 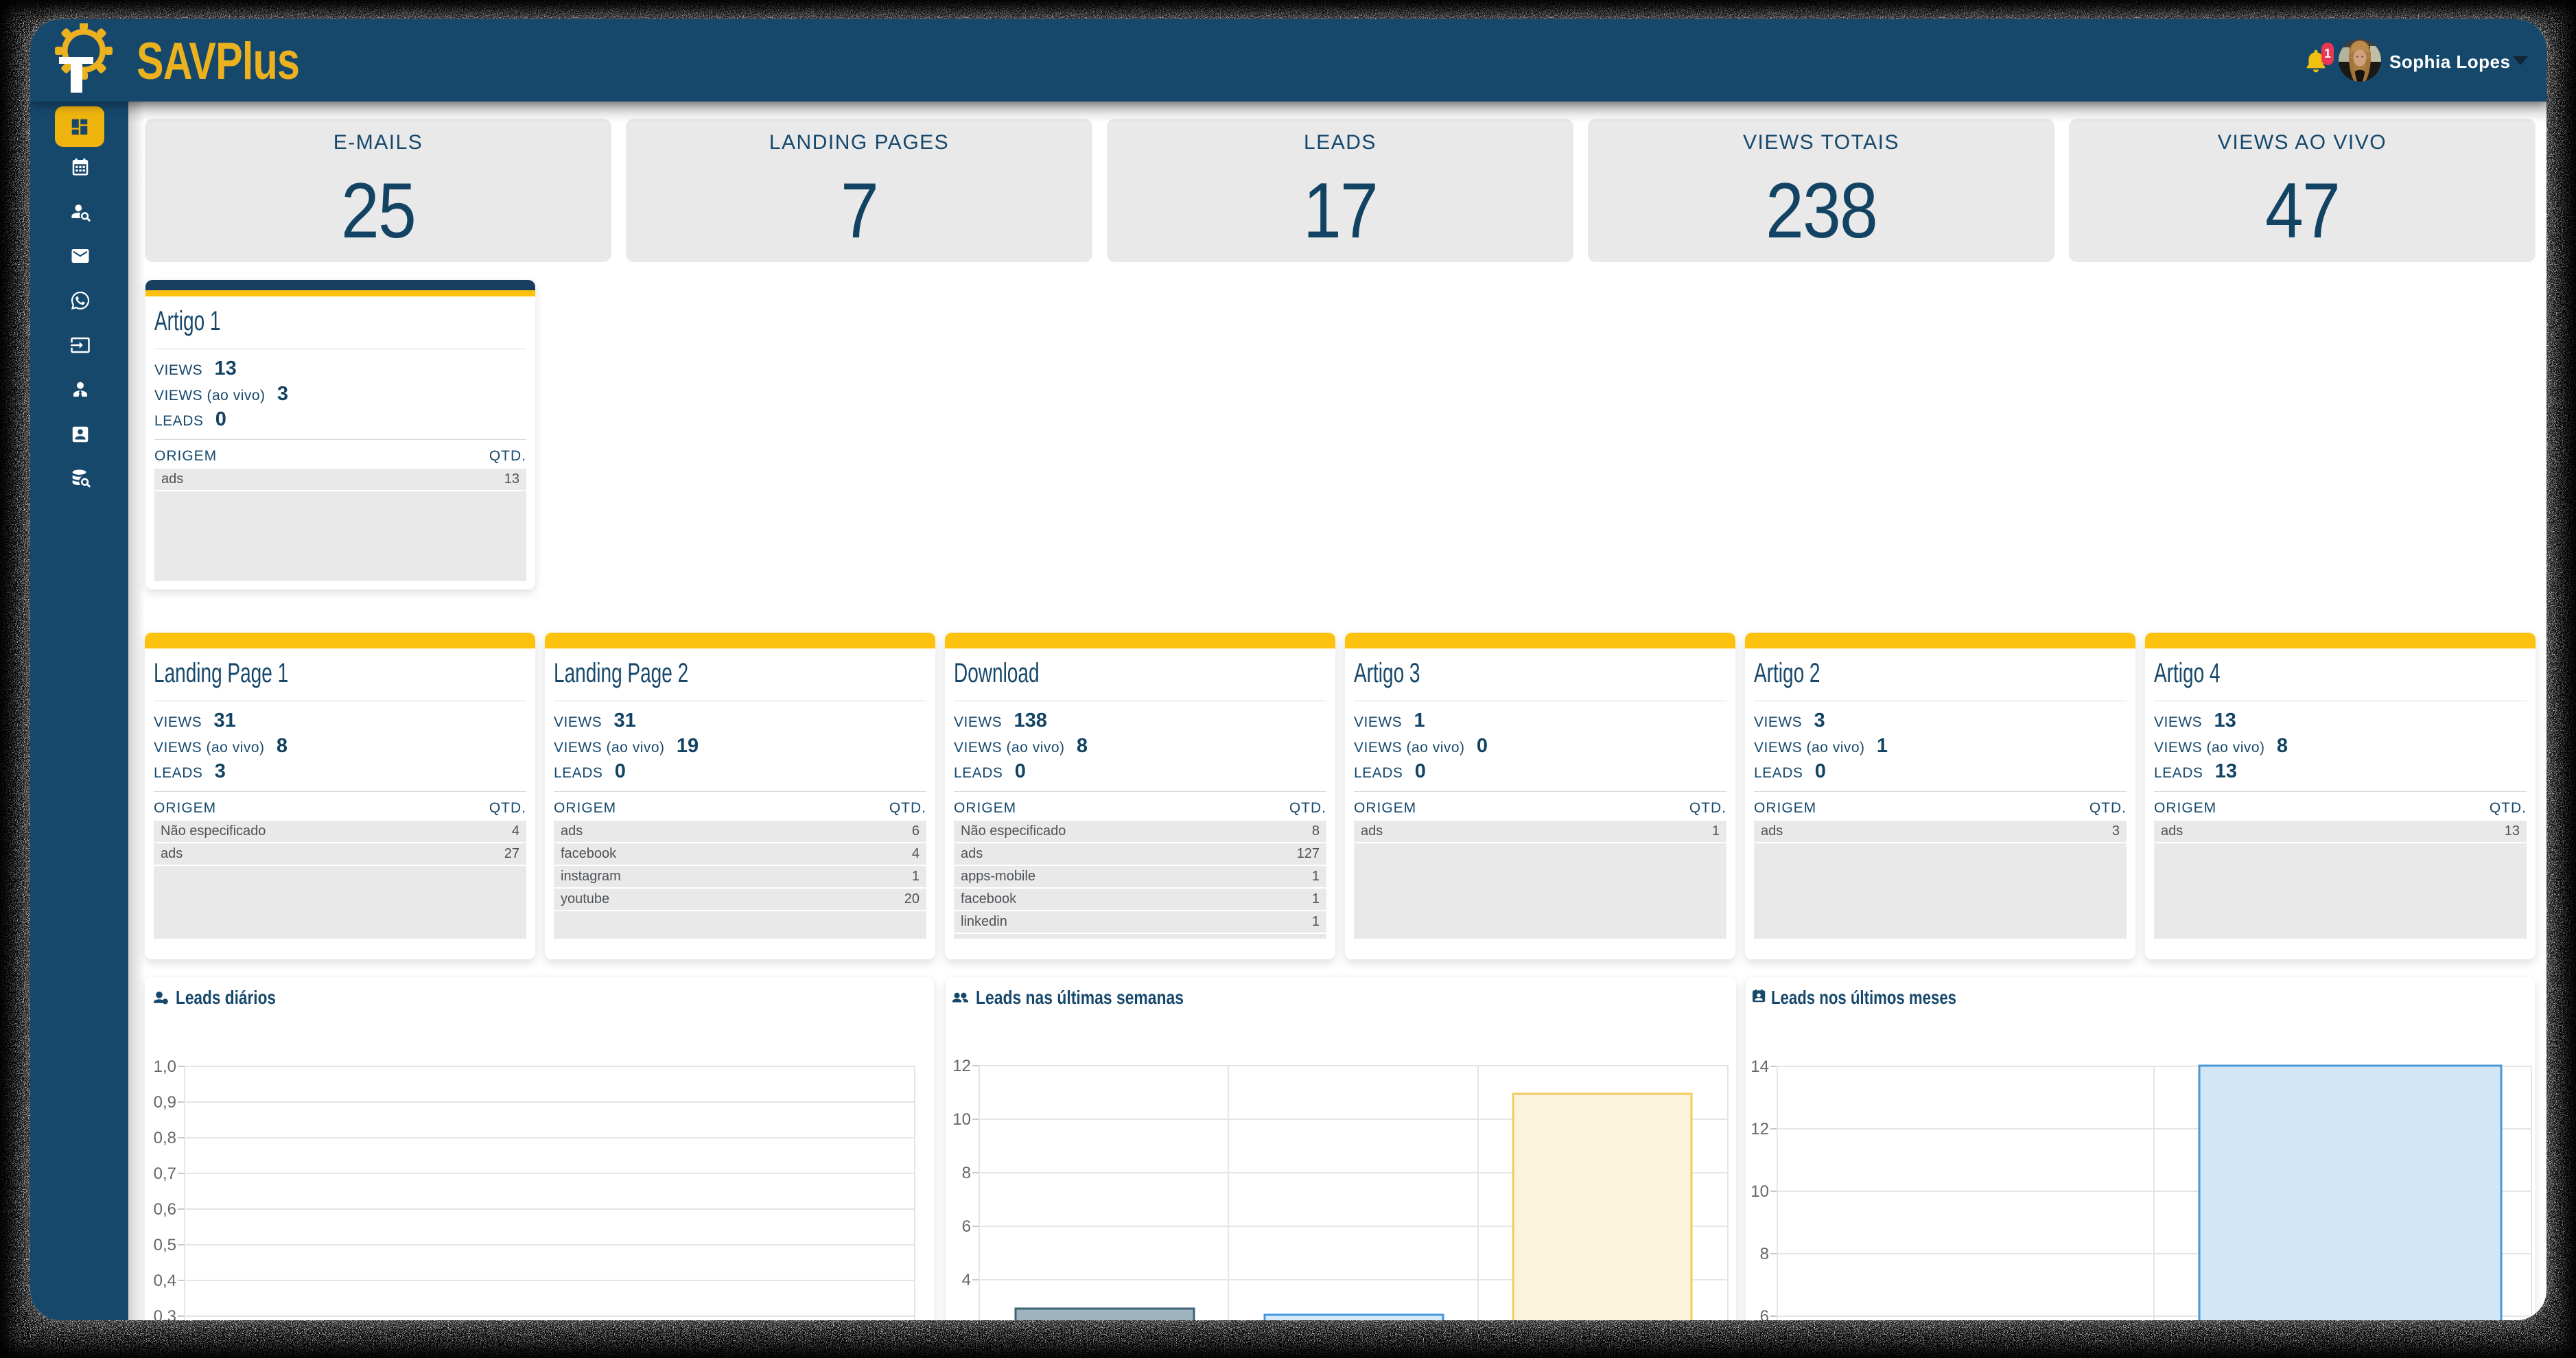 What do you see at coordinates (165, 1313) in the screenshot?
I see `svg-text: 0,3` at bounding box center [165, 1313].